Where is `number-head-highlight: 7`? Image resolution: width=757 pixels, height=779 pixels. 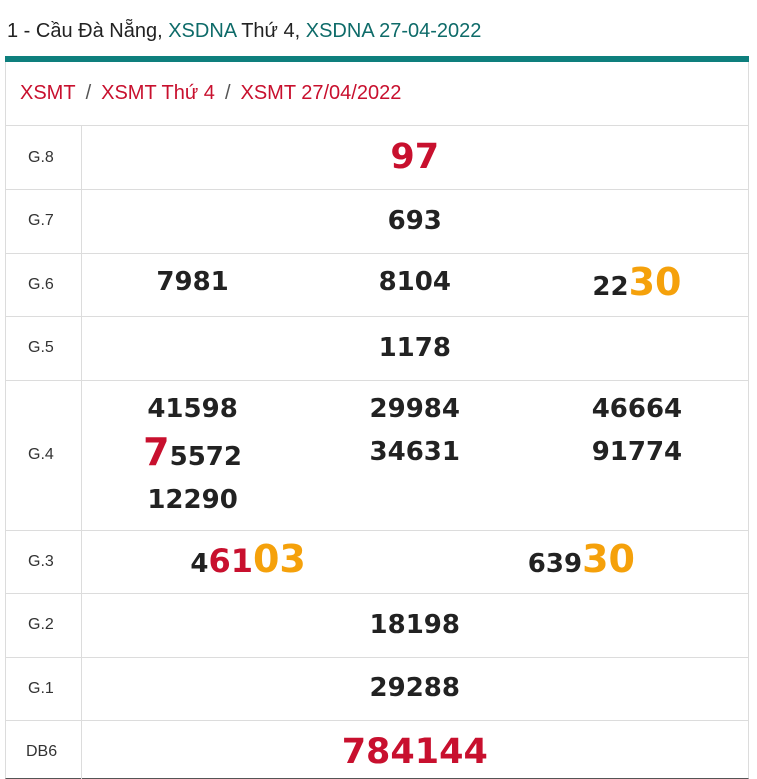
number-head-highlight: 7 is located at coordinates (156, 452).